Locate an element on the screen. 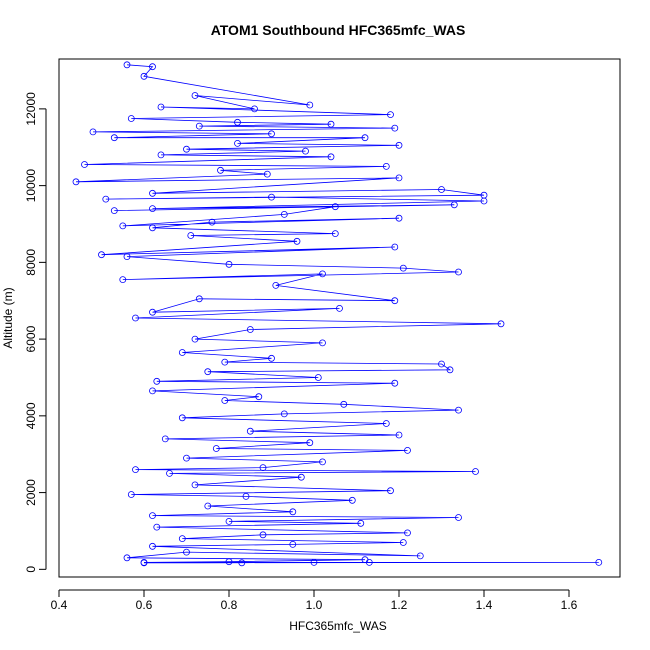 The height and width of the screenshot is (650, 650). chart-title: ATOM1 Southbound HFC365mfc_WAS is located at coordinates (338, 30).